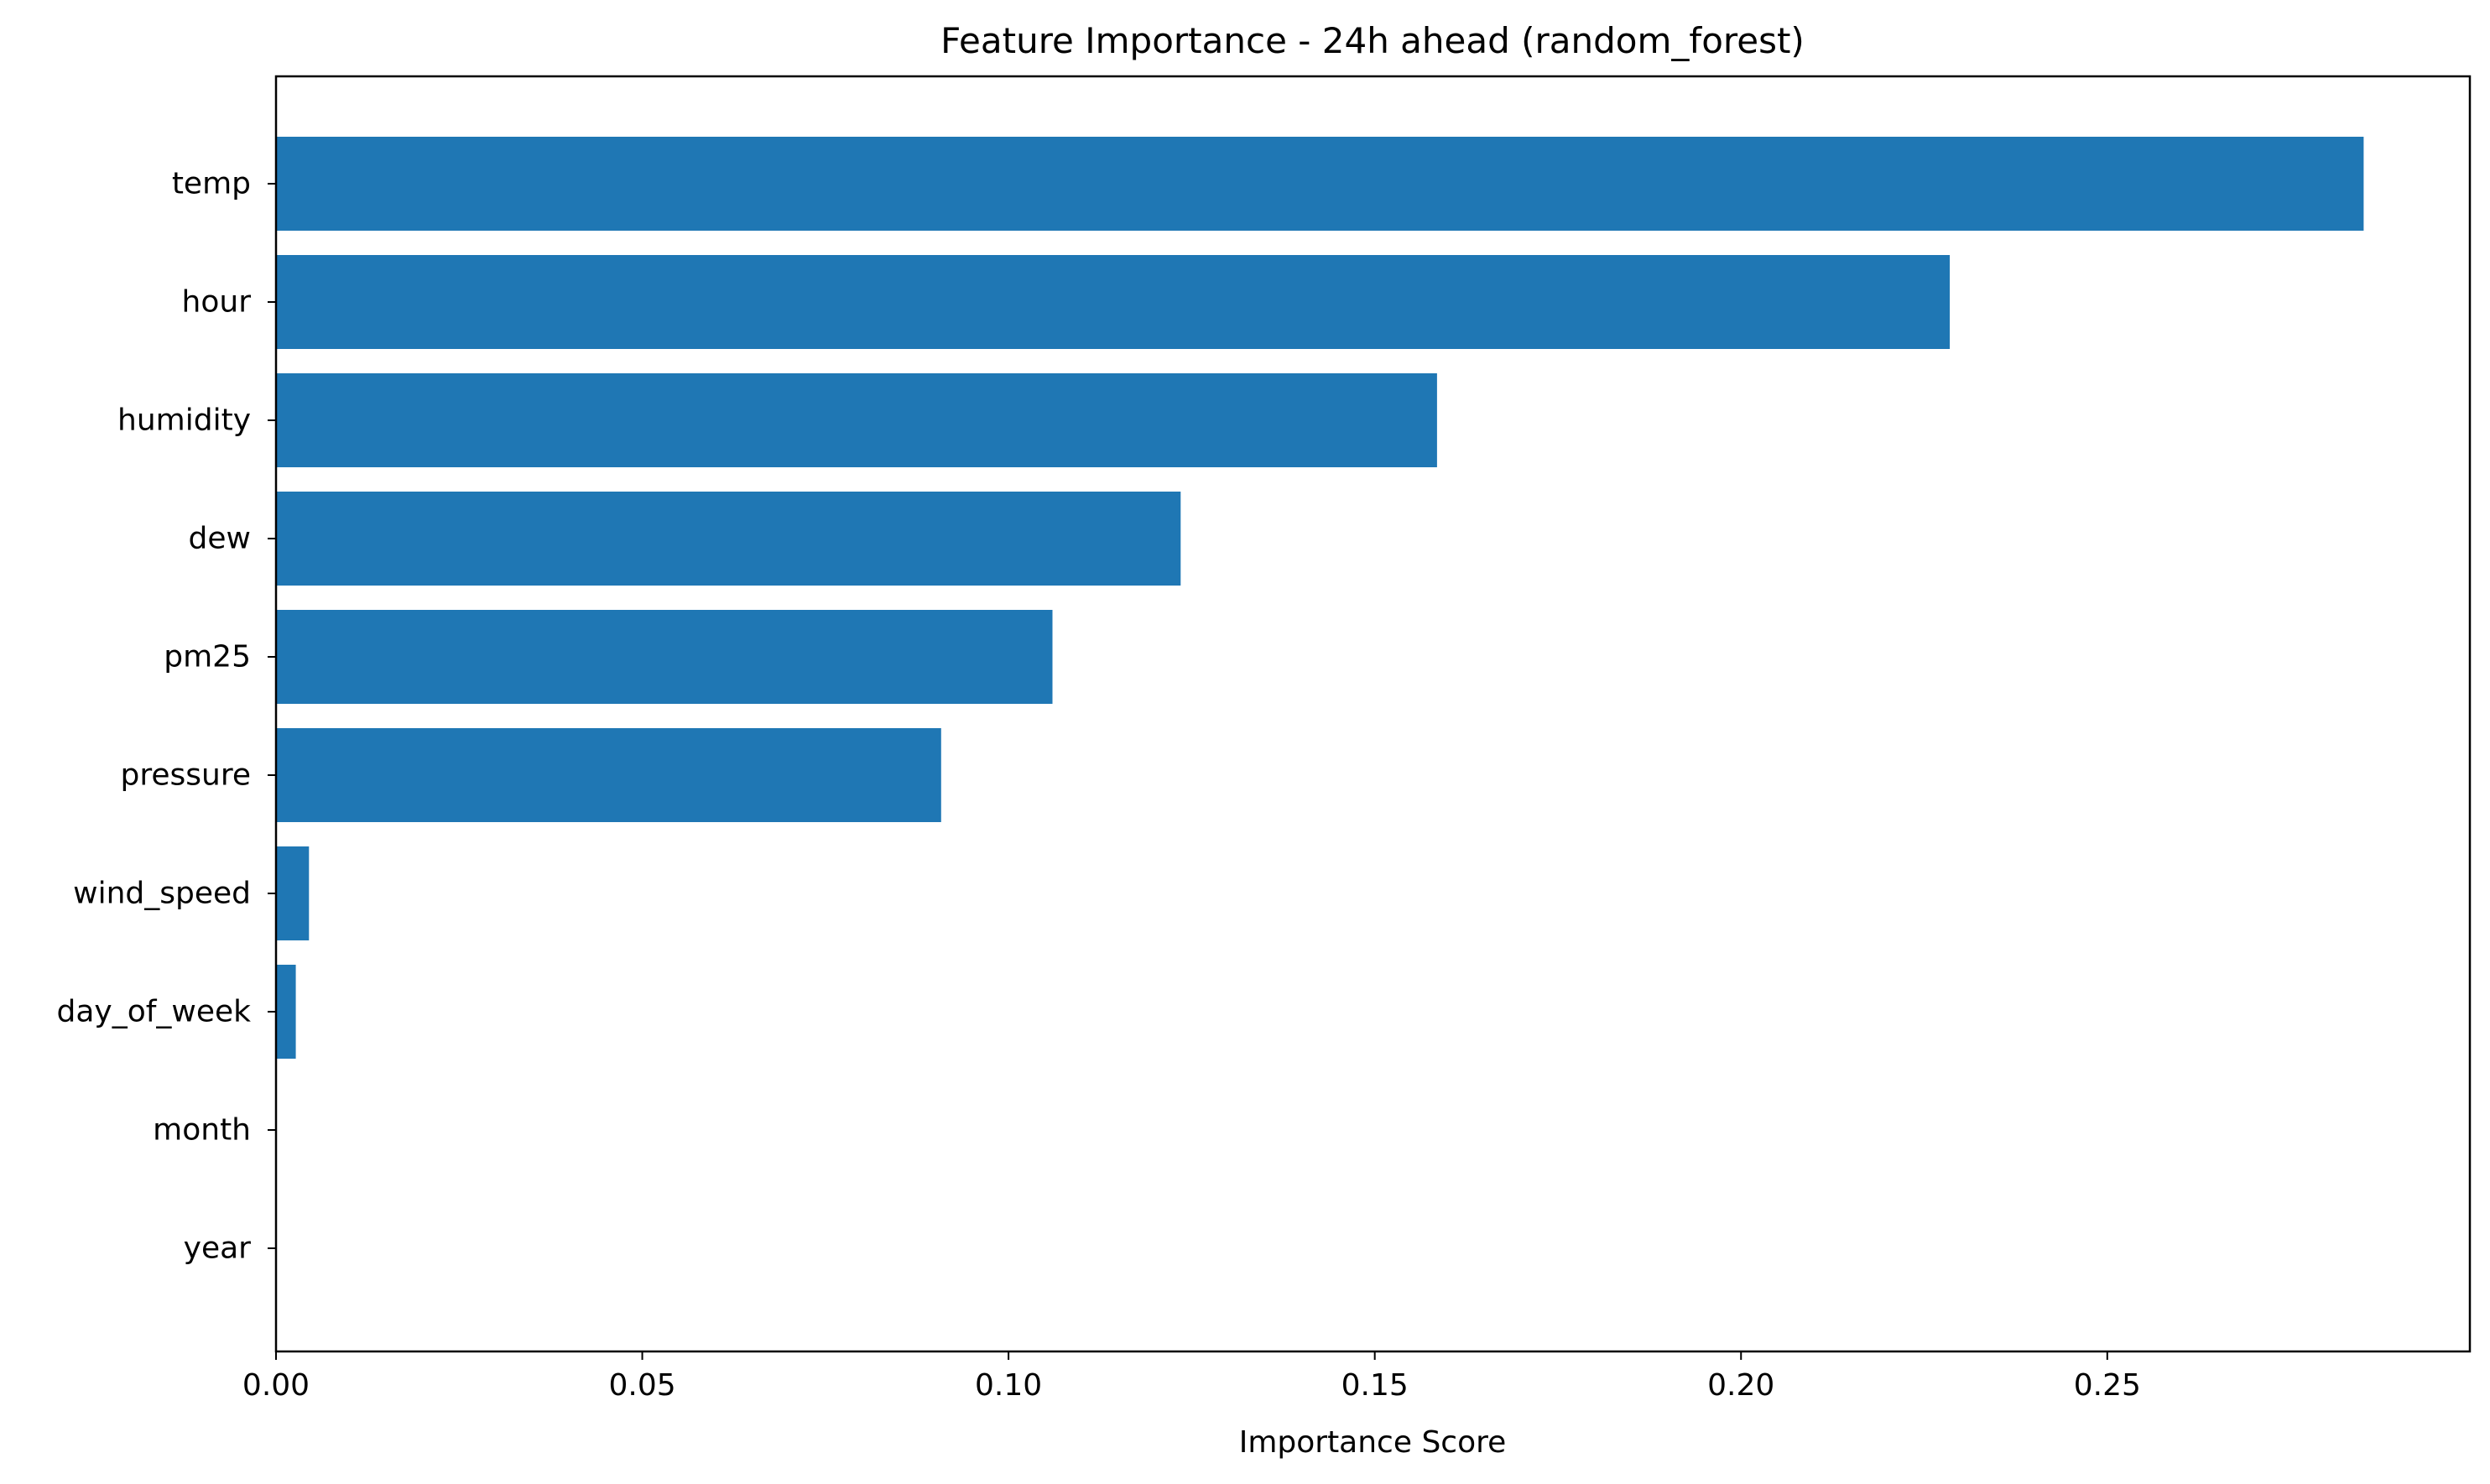  What do you see at coordinates (220, 539) in the screenshot?
I see `y-tick-label: dew` at bounding box center [220, 539].